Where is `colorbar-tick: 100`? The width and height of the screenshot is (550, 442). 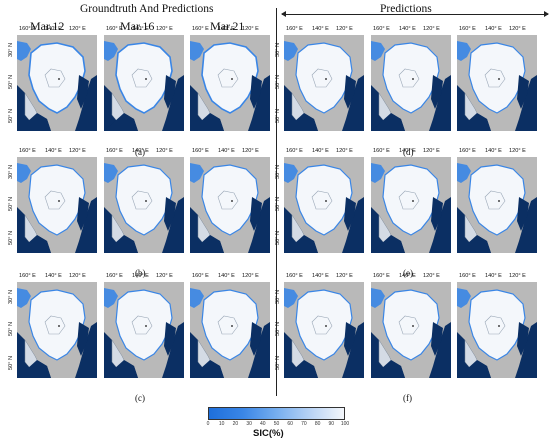
colorbar-tick: 100 is located at coordinates (345, 424).